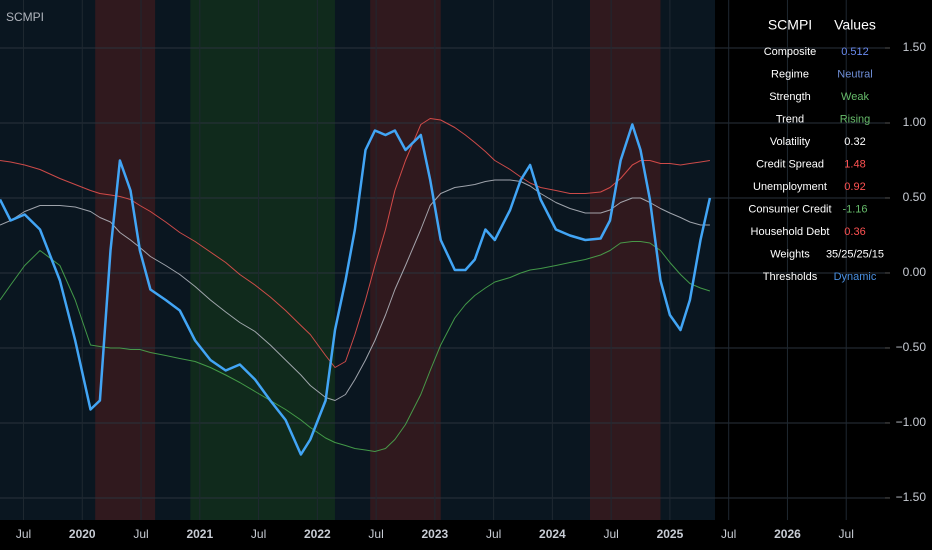 The height and width of the screenshot is (550, 932). Describe the element at coordinates (25, 17) in the screenshot. I see `chart-title: SCMPI` at that location.